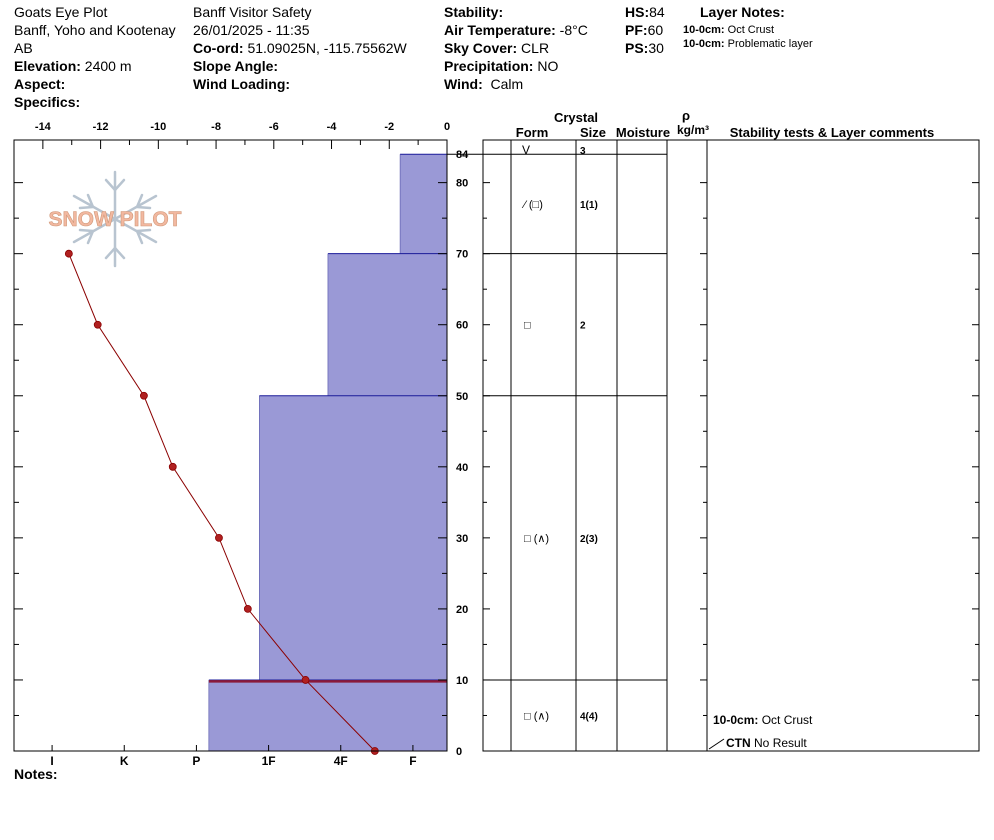 This screenshot has height=840, width=994. Describe the element at coordinates (462, 326) in the screenshot. I see `height-tick-label: 60` at that location.